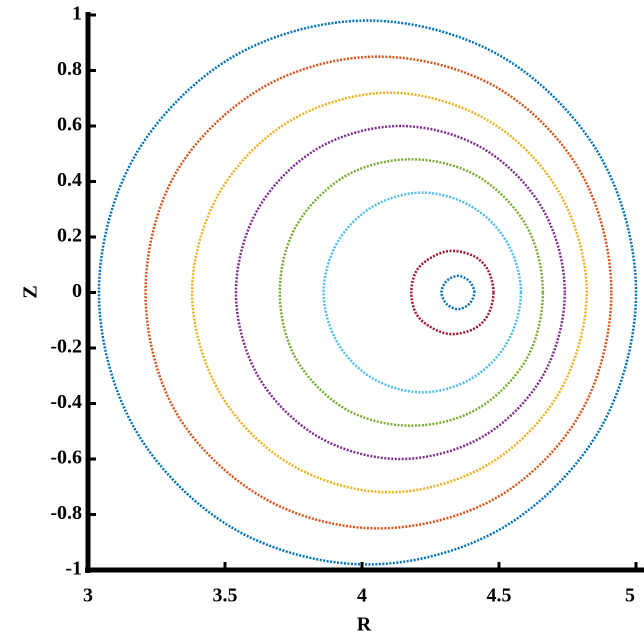  Describe the element at coordinates (66, 347) in the screenshot. I see `y-tick-label: -0.2` at that location.